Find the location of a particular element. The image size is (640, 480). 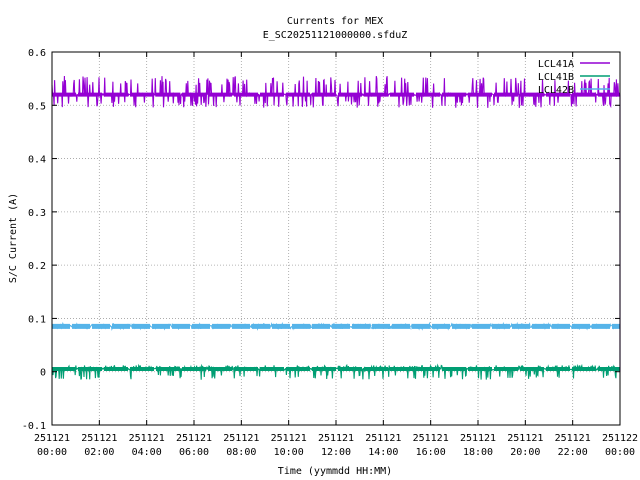

y-tick-label: 0.1 is located at coordinates (37, 319).